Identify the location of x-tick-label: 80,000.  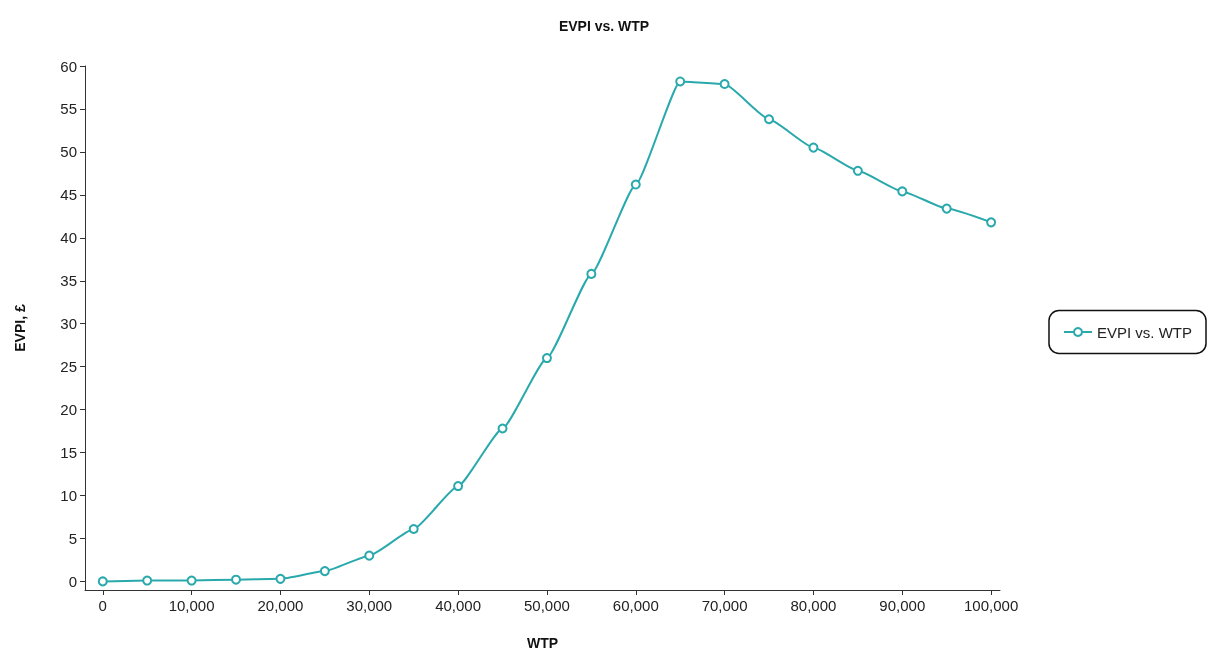
(813, 605).